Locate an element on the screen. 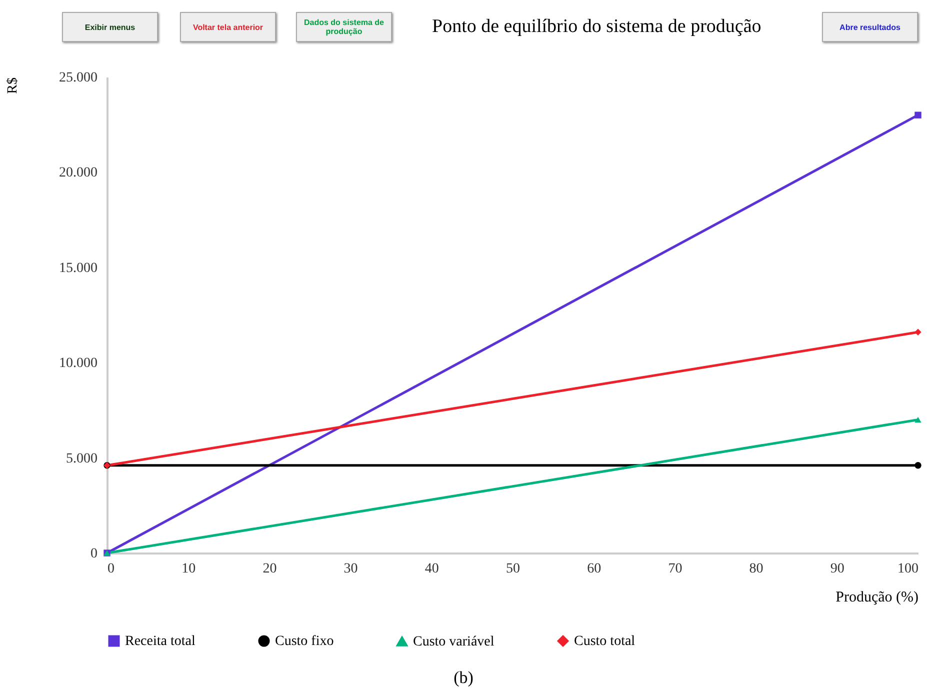 The width and height of the screenshot is (927, 695). x-tick-label: 40 is located at coordinates (431, 569).